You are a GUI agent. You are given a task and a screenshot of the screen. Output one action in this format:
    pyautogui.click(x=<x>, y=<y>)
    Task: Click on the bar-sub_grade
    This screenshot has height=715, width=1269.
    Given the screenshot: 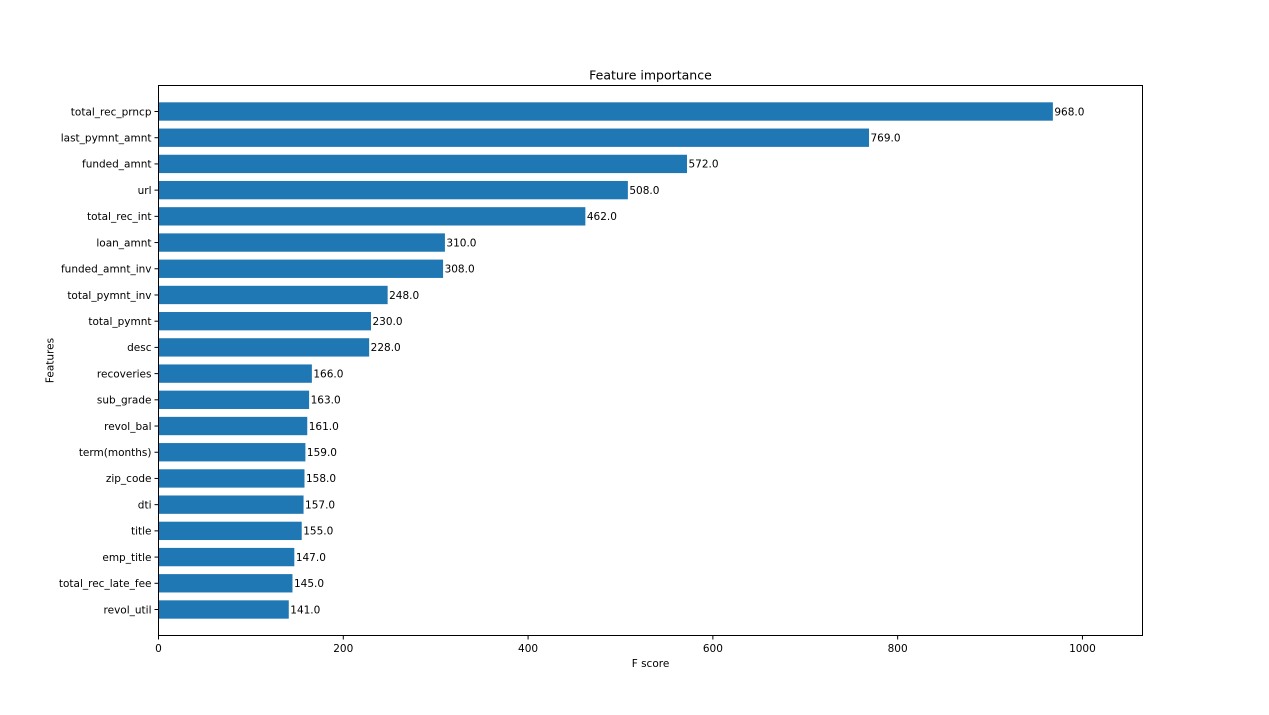 What is the action you would take?
    pyautogui.click(x=234, y=399)
    